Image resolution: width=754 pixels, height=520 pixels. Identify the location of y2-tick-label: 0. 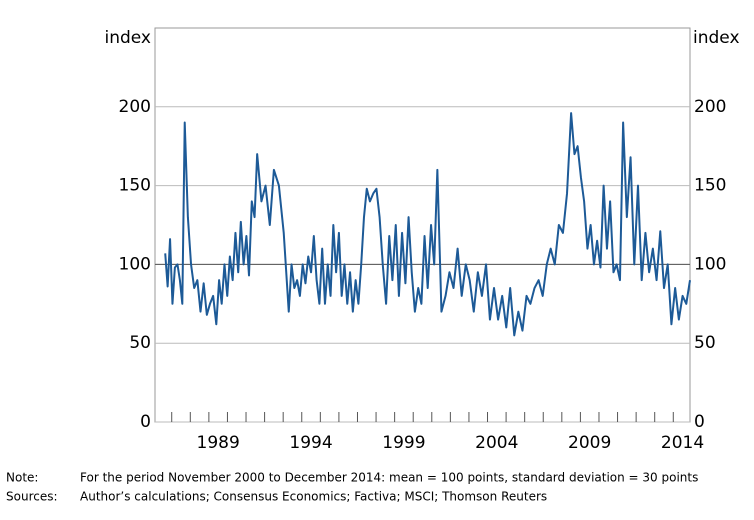
(699, 422).